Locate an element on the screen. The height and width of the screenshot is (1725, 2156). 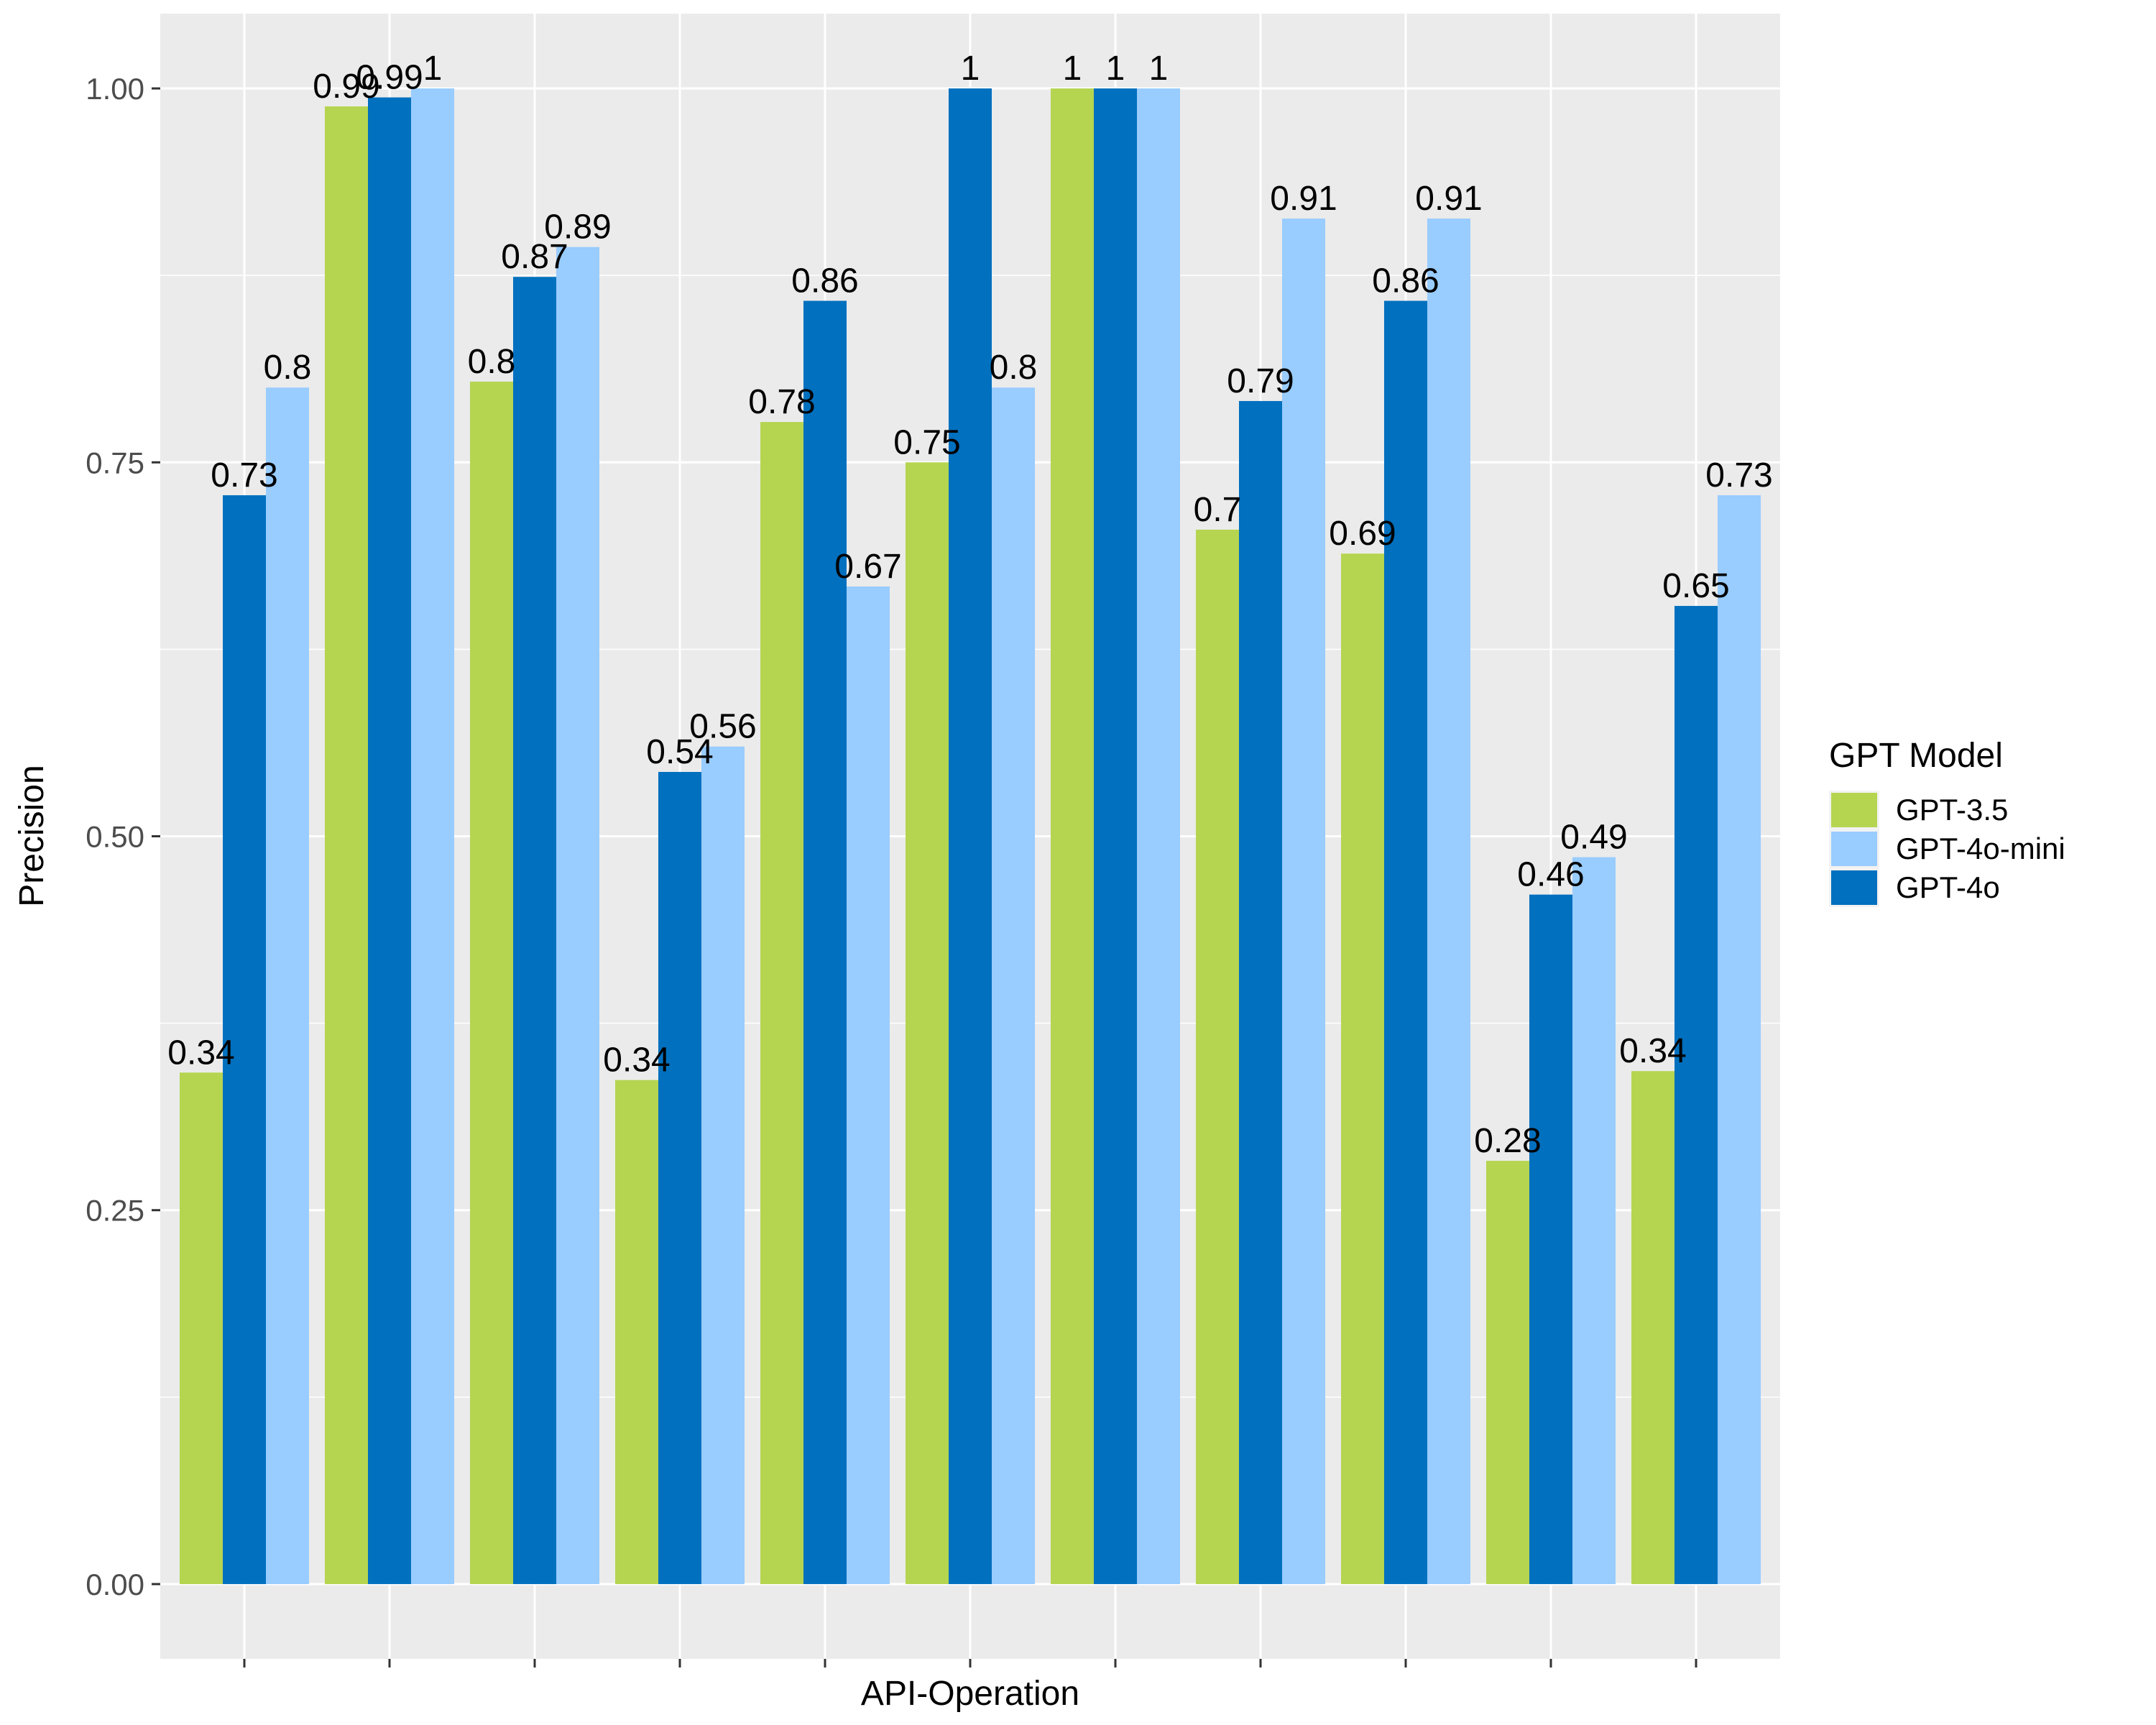
y-tick-label: 0.00 is located at coordinates (115, 1584).